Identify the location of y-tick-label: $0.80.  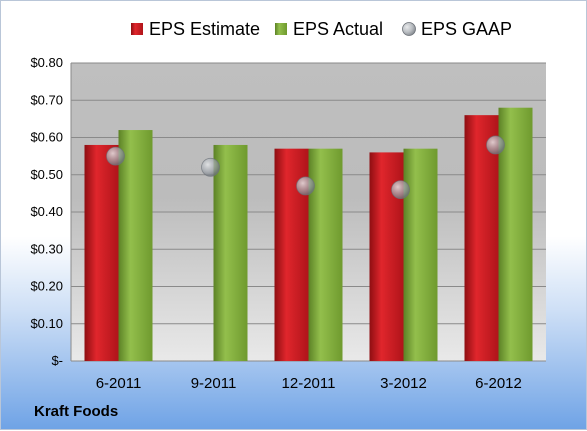
(46, 62).